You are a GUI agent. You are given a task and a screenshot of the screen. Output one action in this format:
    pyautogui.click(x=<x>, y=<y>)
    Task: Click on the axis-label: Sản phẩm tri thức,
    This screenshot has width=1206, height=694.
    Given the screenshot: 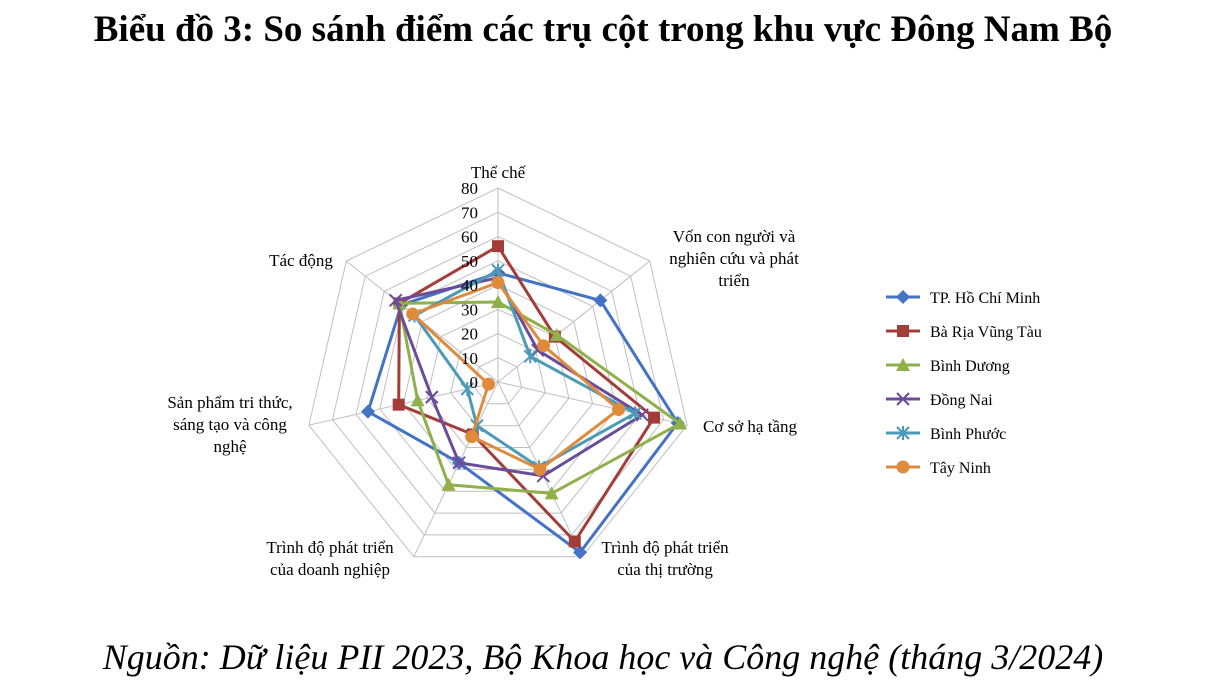 What is the action you would take?
    pyautogui.click(x=229, y=402)
    